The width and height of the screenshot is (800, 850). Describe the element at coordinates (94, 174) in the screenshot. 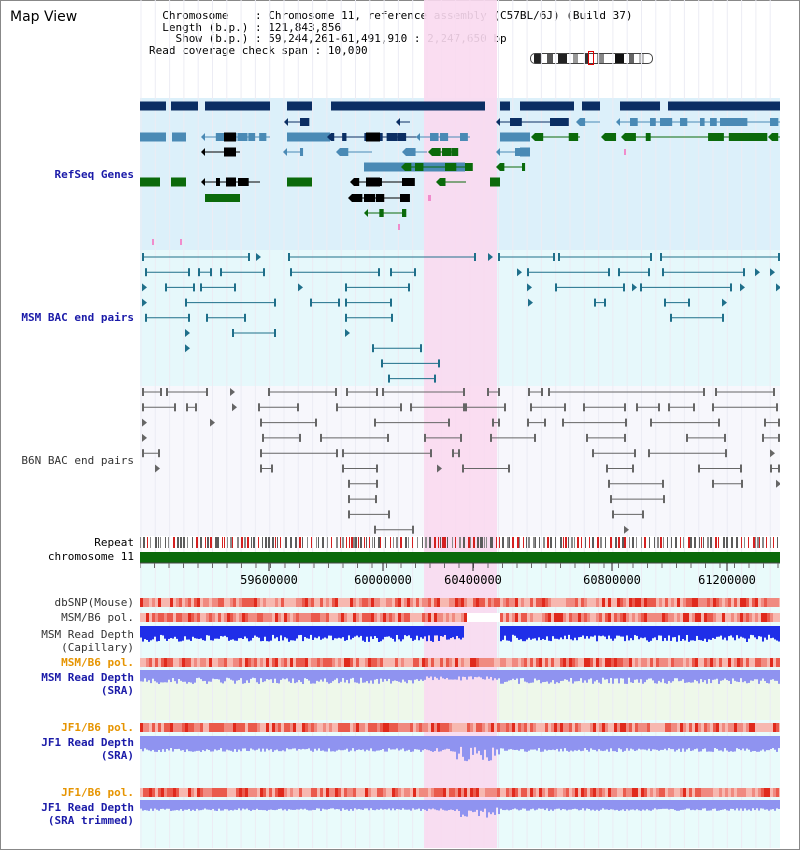

I see `track-label-refseq: RefSeq Genes` at that location.